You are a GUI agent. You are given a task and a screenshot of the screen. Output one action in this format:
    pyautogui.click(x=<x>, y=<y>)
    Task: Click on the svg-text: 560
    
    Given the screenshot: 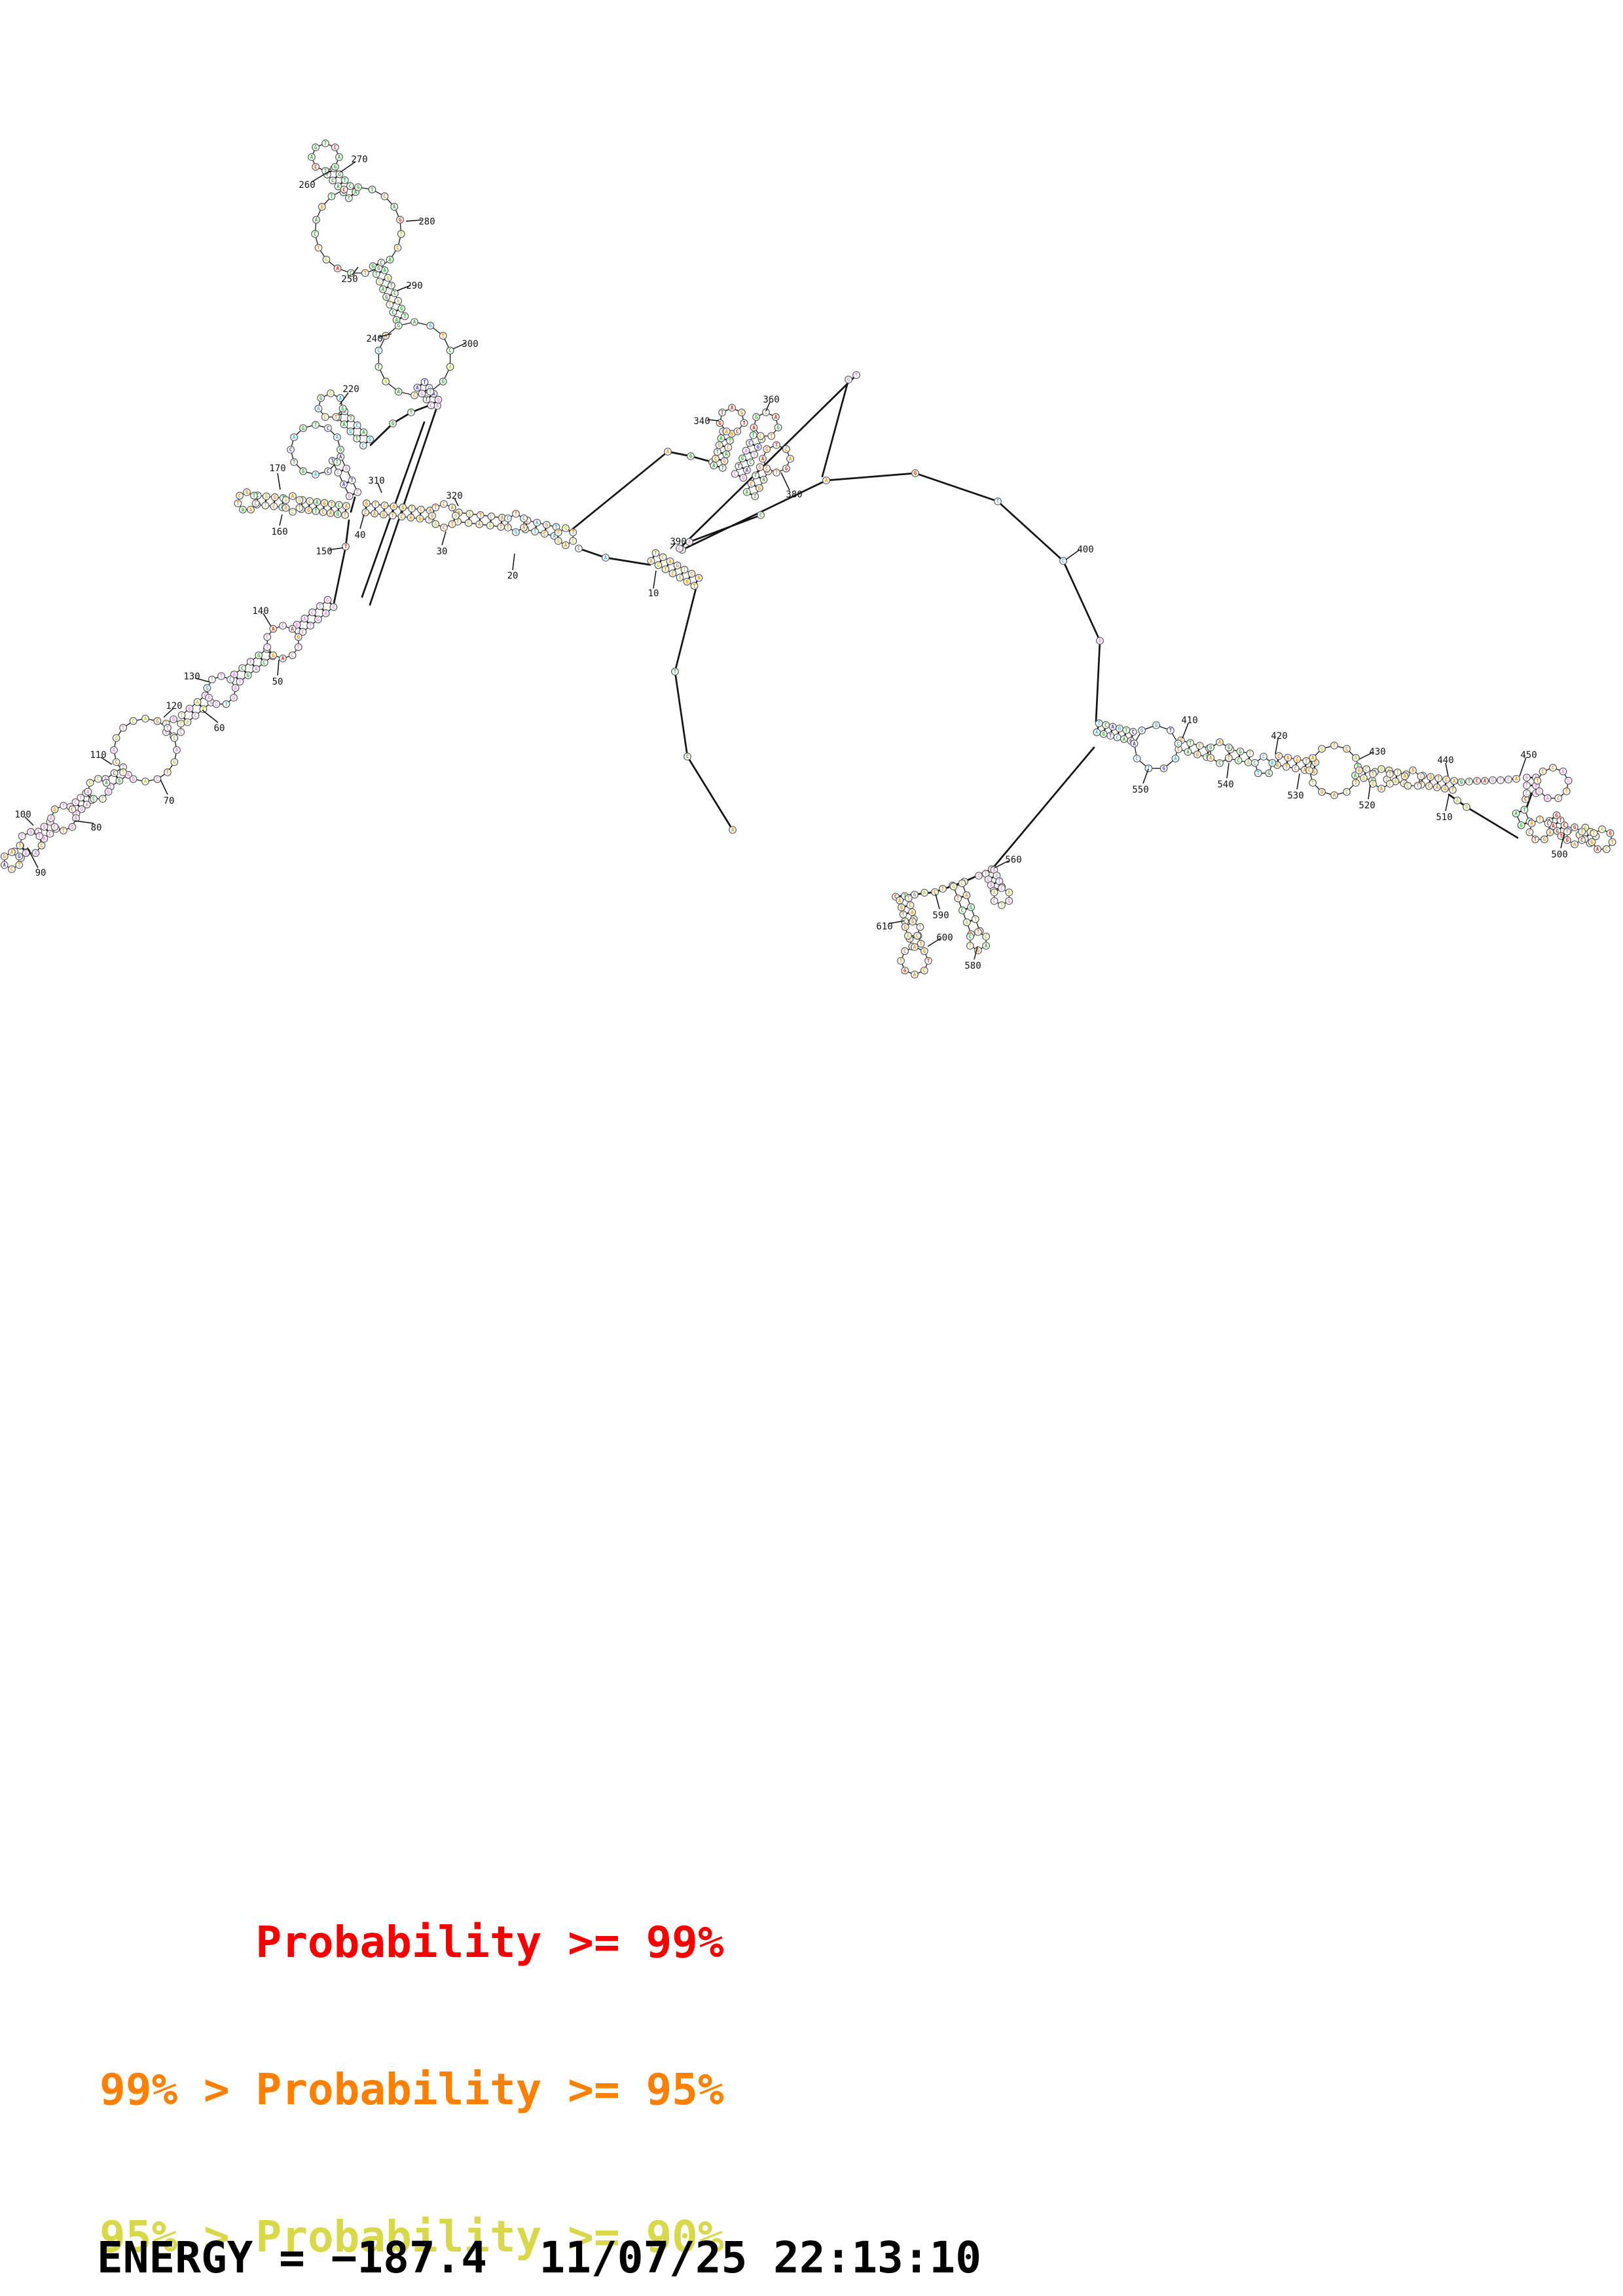 What is the action you would take?
    pyautogui.click(x=1013, y=860)
    